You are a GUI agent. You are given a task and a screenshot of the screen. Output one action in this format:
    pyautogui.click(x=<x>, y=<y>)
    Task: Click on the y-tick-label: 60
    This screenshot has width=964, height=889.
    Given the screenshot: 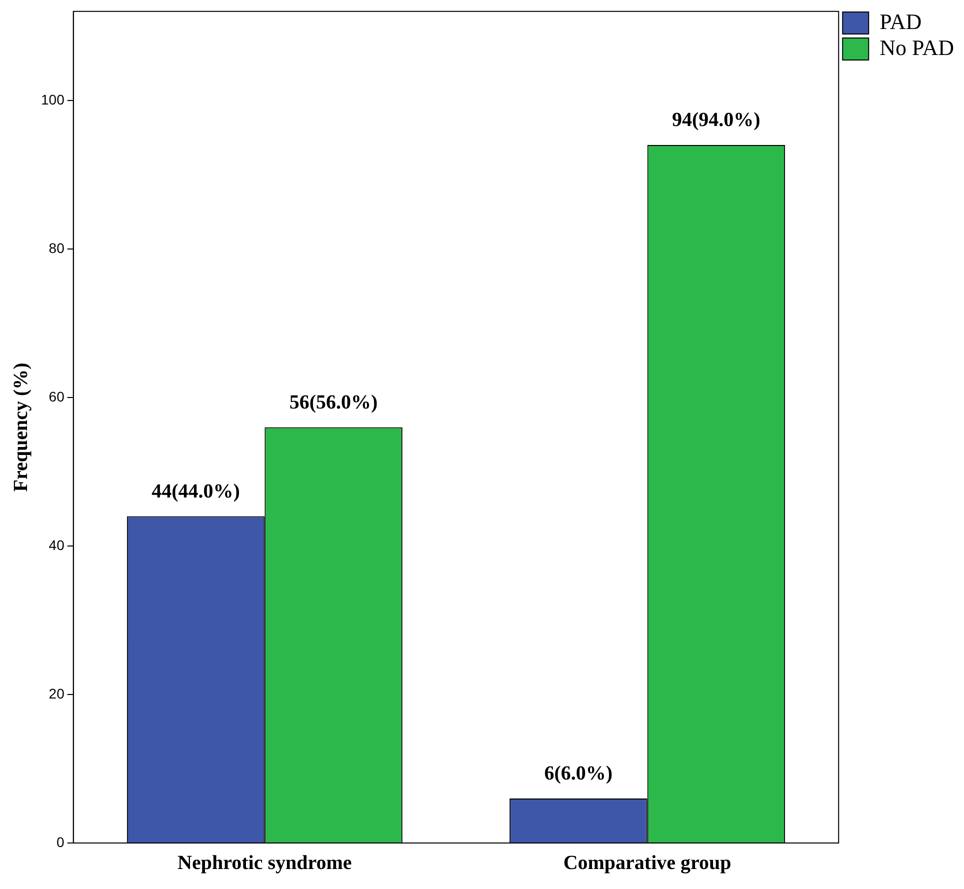 What is the action you would take?
    pyautogui.click(x=56, y=396)
    